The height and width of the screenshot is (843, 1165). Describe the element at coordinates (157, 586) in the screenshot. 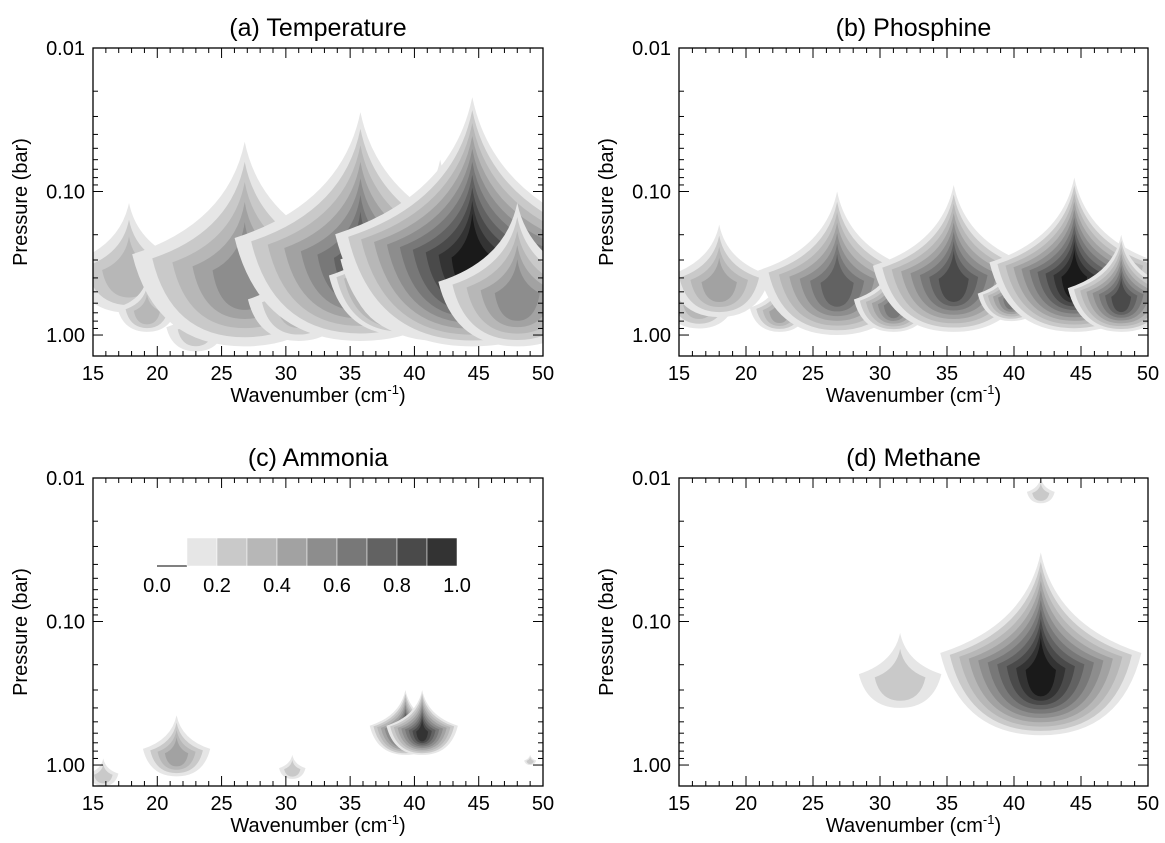

I see `colorbar-label: 0.0` at that location.